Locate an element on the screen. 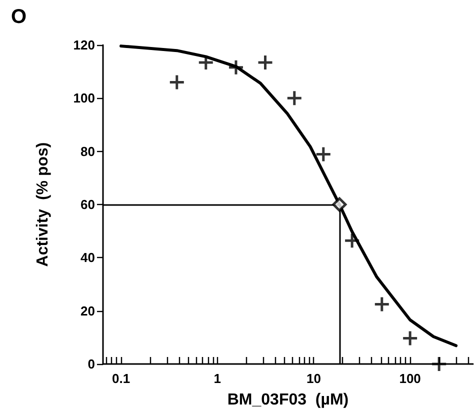 This screenshot has height=419, width=476. y-tick-label: 20 is located at coordinates (87, 310).